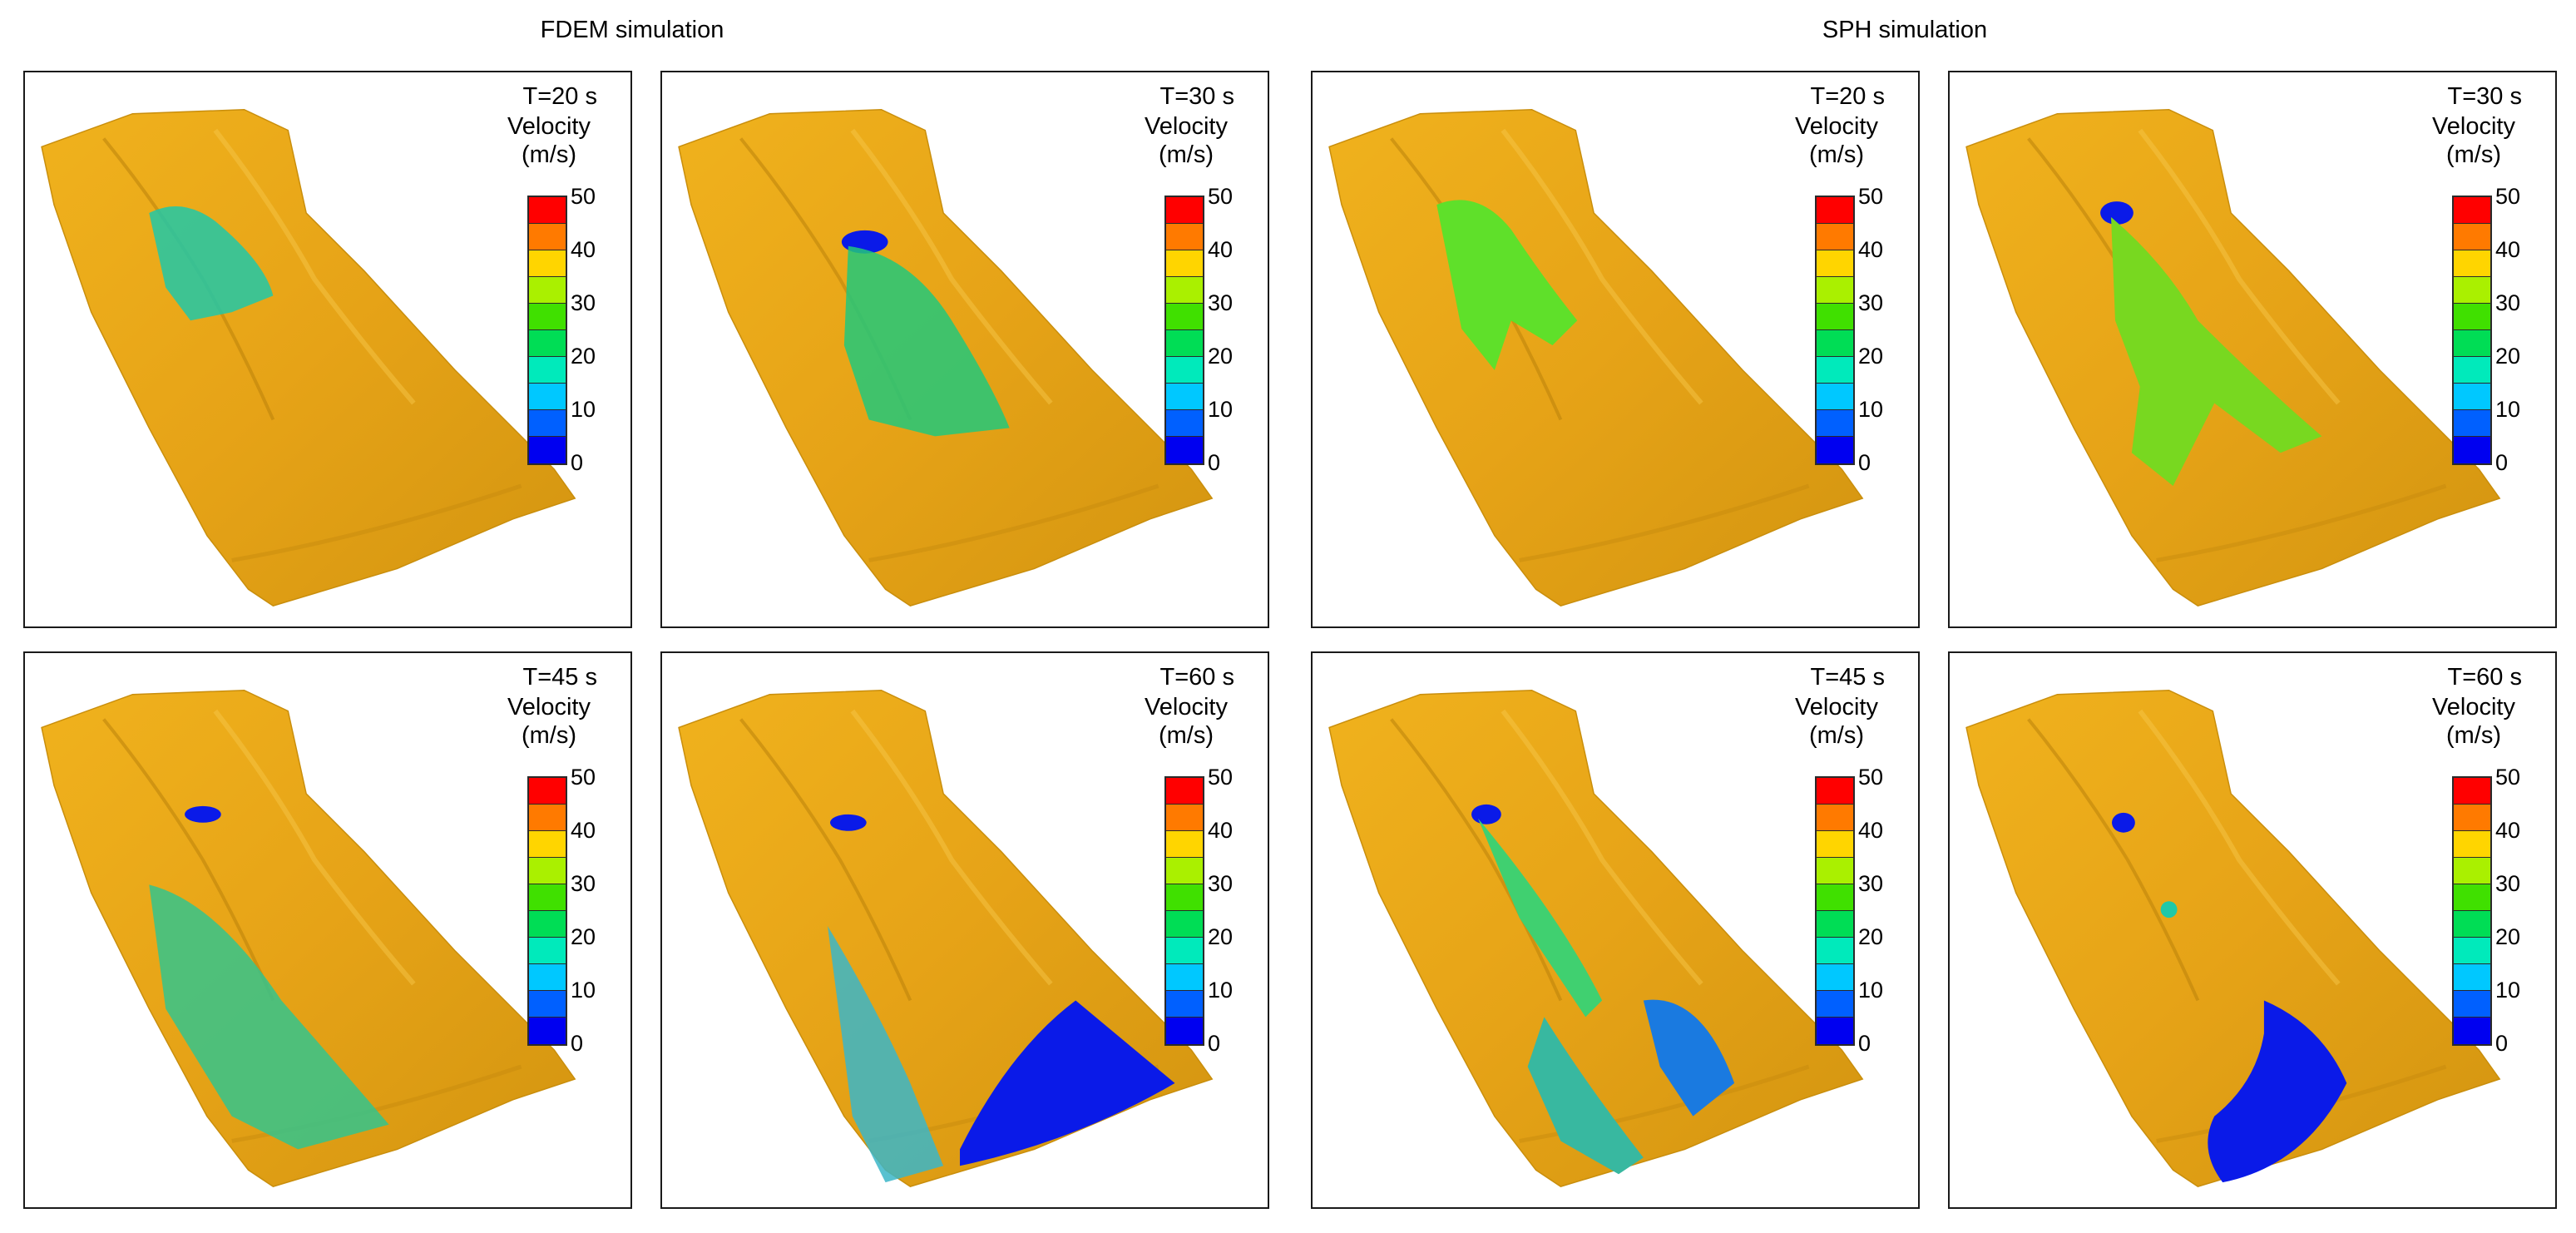 This screenshot has width=2576, height=1233. Describe the element at coordinates (1905, 30) in the screenshot. I see `sph-title: SPH simulation` at that location.